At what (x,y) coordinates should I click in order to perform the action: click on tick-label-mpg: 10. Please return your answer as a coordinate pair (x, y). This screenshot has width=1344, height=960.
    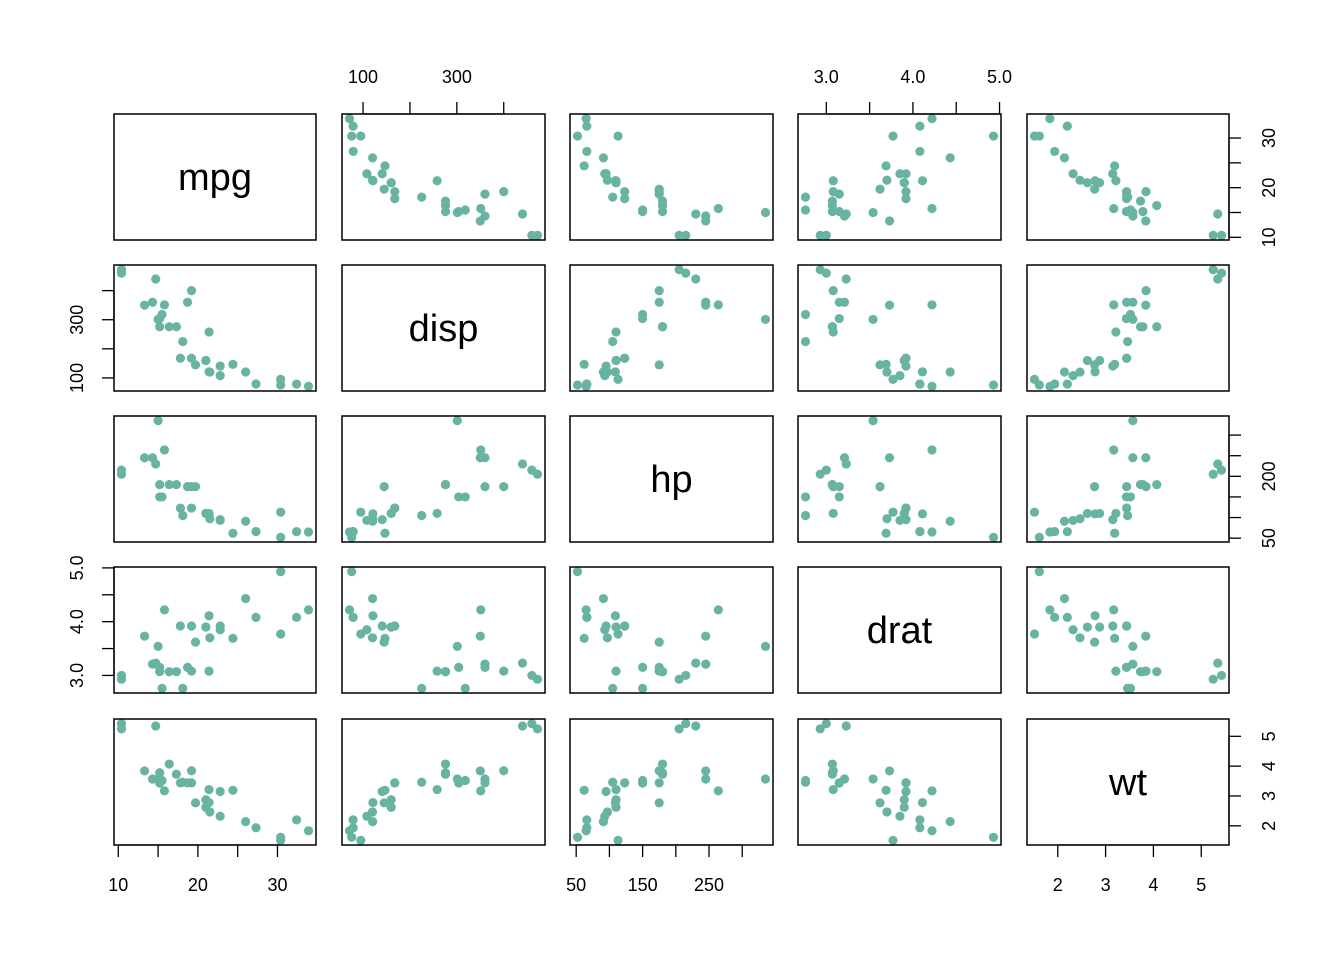
    Looking at the image, I should click on (1269, 237).